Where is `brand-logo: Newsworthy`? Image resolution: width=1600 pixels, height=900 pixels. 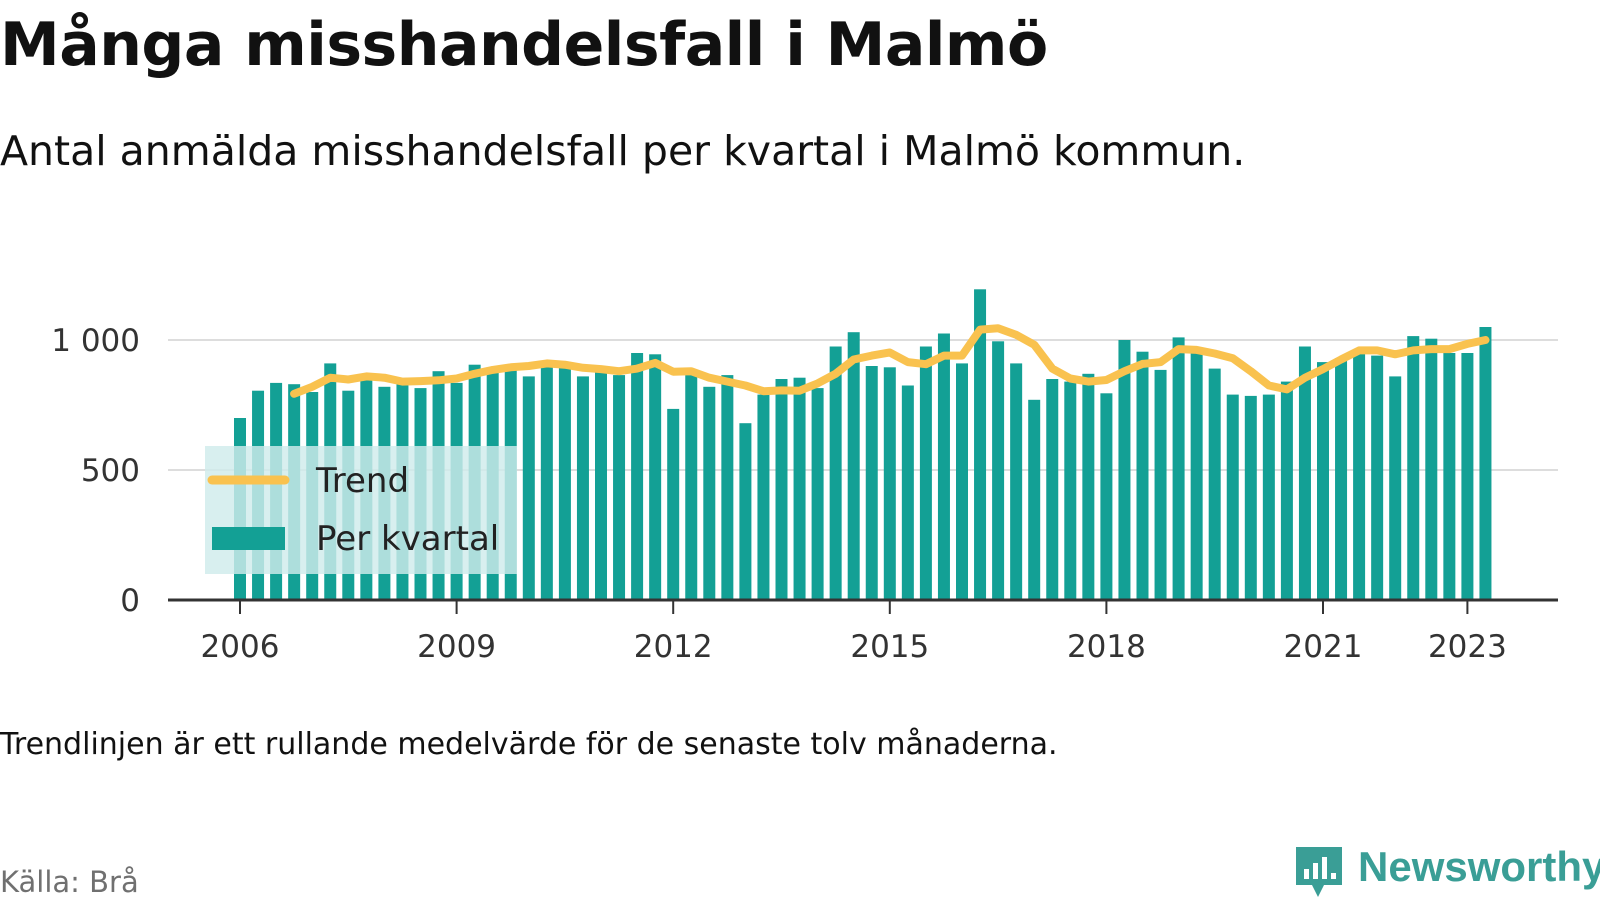 brand-logo: Newsworthy is located at coordinates (1446, 871).